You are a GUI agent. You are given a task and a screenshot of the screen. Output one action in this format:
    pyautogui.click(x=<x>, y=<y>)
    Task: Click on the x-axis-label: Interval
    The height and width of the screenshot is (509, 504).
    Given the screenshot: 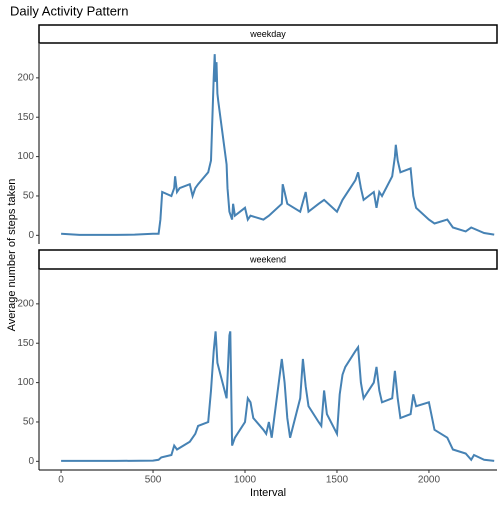 What is the action you would take?
    pyautogui.click(x=268, y=493)
    